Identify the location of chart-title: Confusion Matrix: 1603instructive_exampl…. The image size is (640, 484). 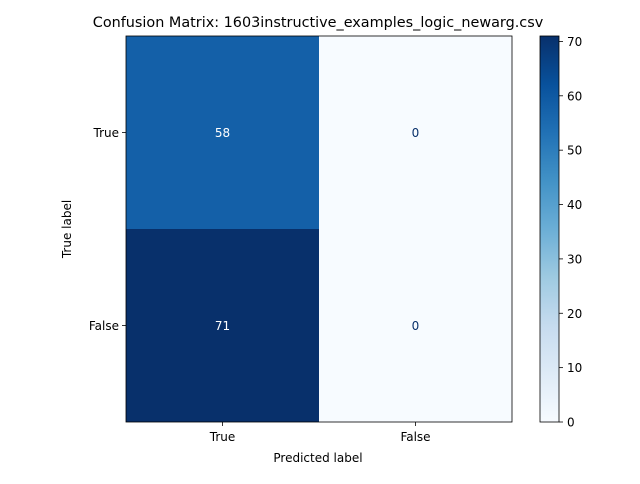
(318, 23).